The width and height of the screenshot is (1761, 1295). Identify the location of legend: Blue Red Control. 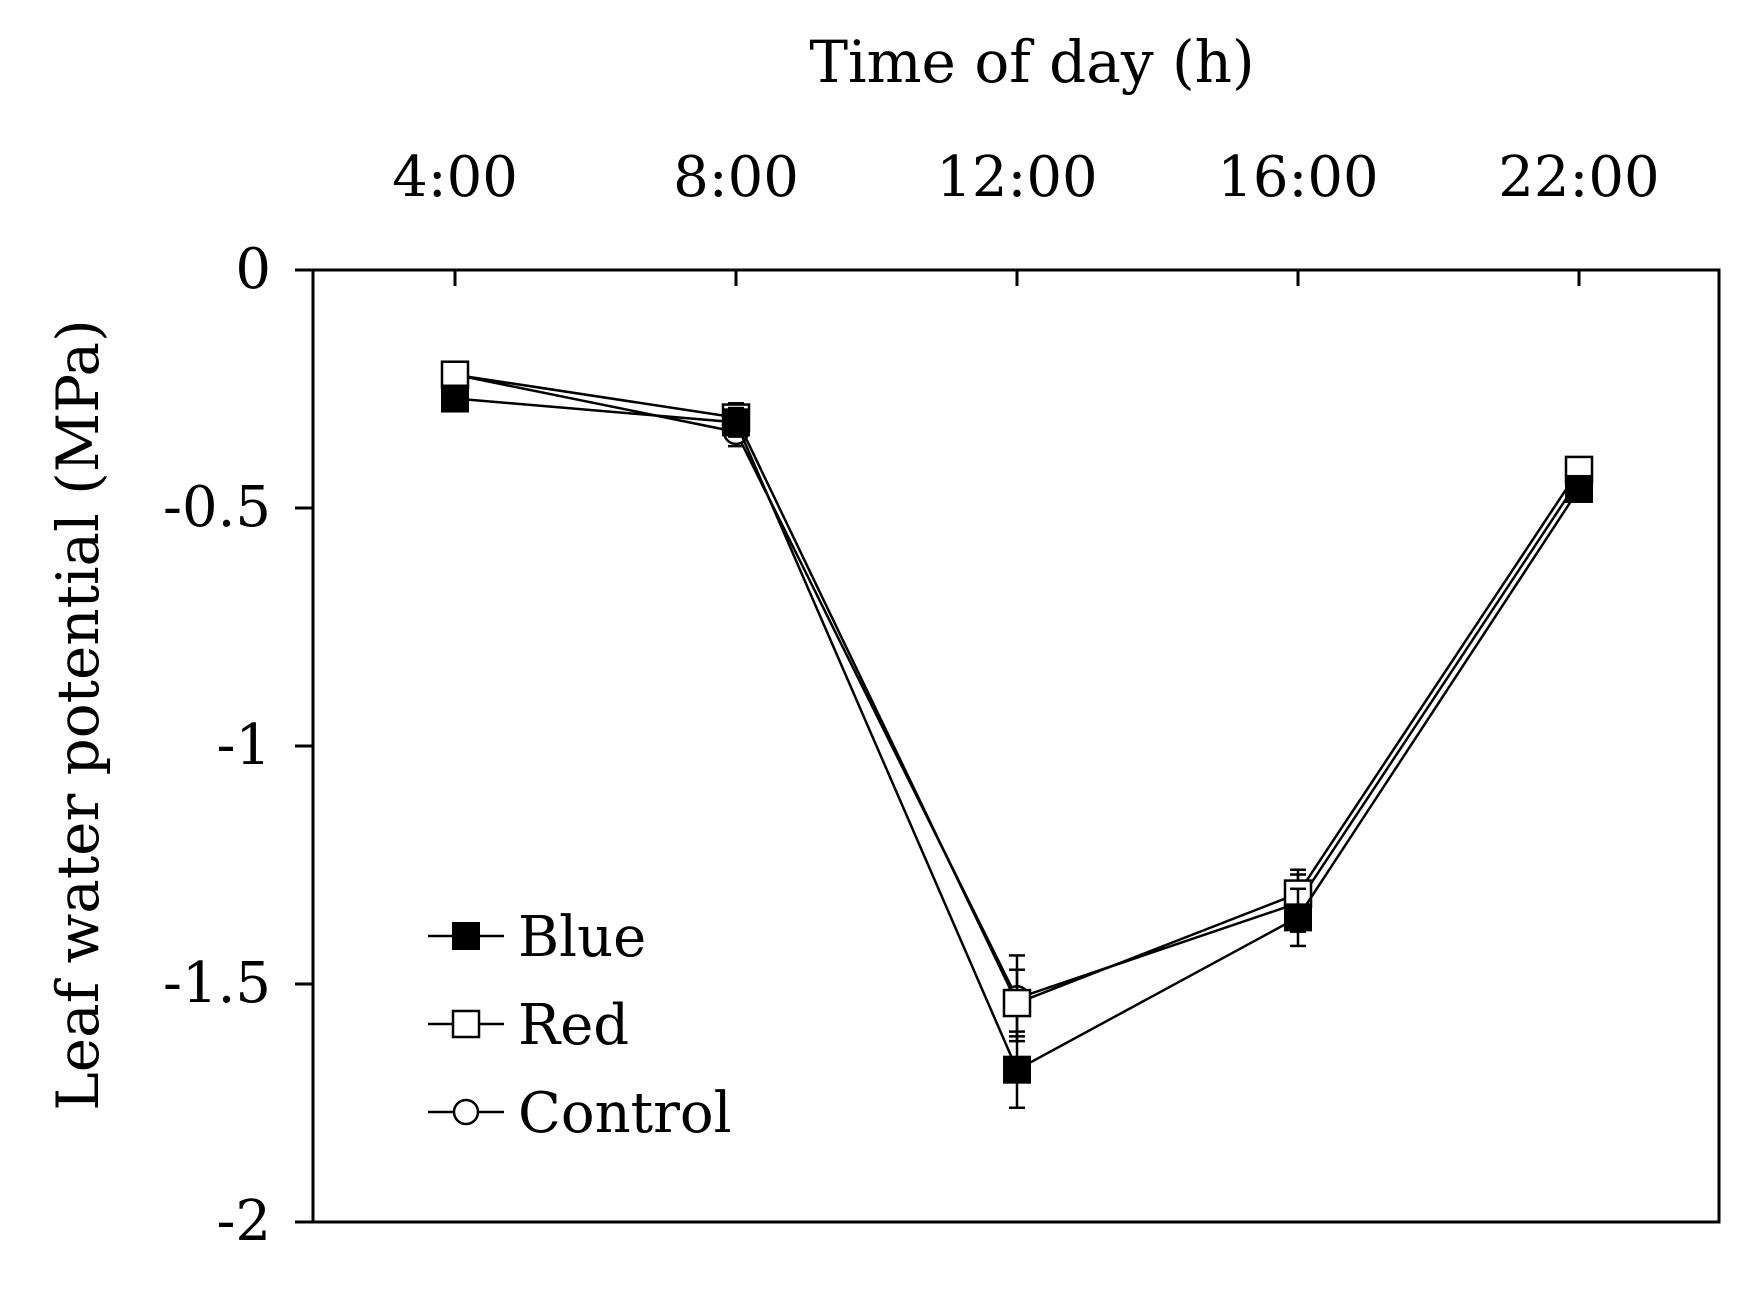
(580, 1025).